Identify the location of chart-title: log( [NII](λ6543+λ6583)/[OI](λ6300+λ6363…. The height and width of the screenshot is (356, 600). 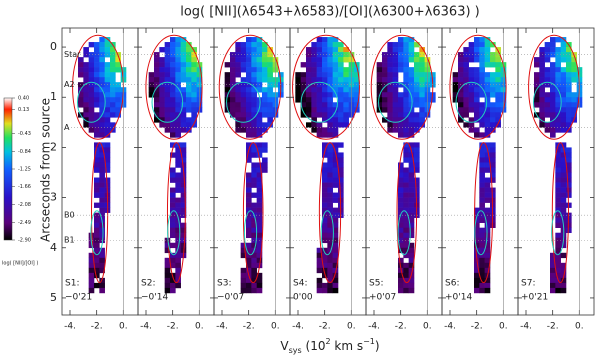
(330, 12).